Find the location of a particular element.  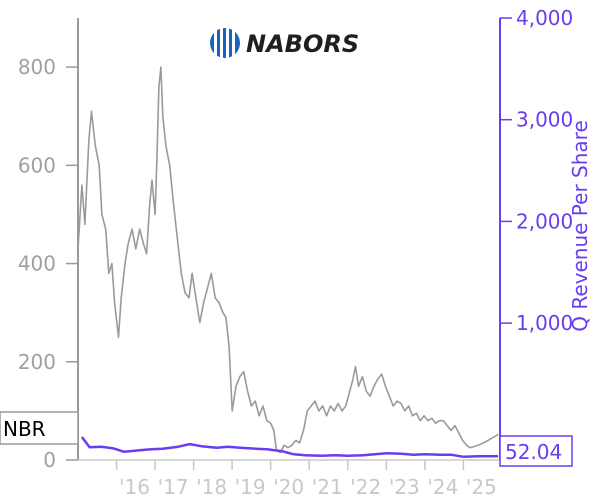

right-tick-label: 3,000 is located at coordinates (544, 120).